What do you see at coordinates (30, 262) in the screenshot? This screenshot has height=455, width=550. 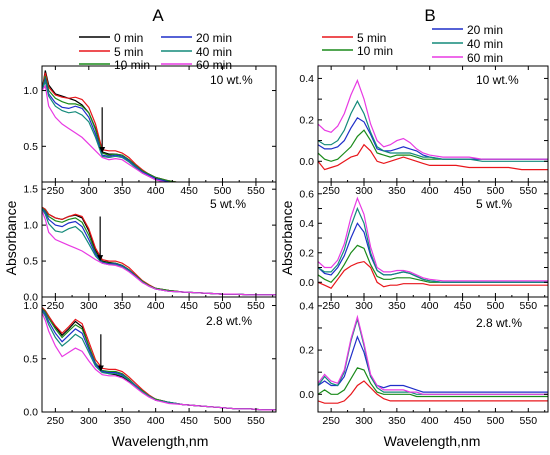 I see `y-tick-label: 0.5` at bounding box center [30, 262].